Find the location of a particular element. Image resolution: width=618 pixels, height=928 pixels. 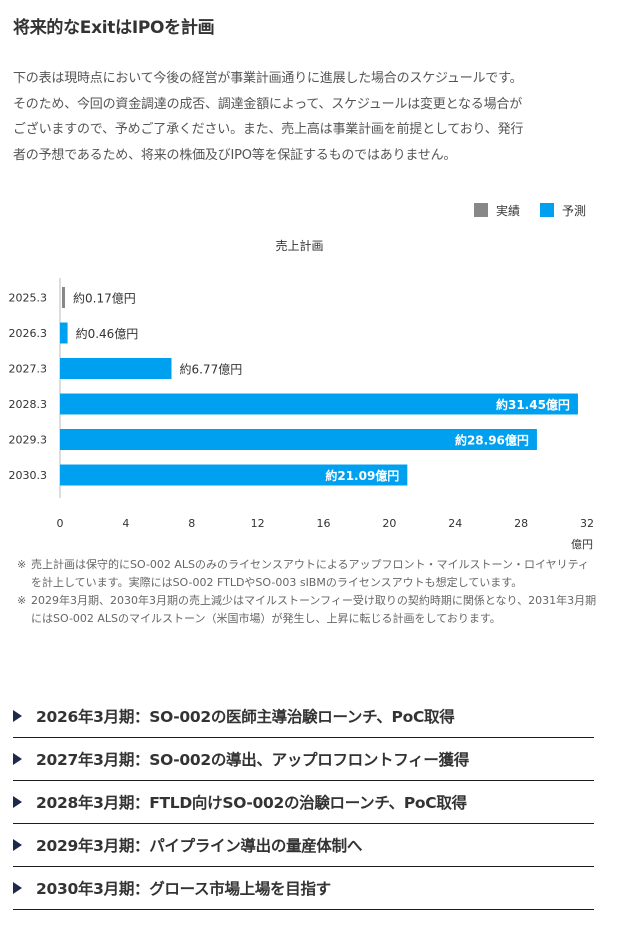

milestone-label: 2028年3月期：FTLD向けSO-002の治験ローンチ、PoC取得 is located at coordinates (251, 803).